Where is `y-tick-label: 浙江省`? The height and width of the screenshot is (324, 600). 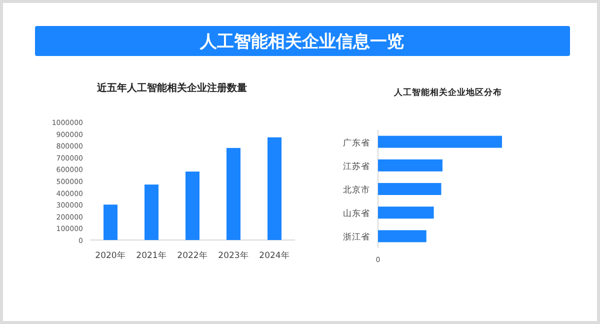 y-tick-label: 浙江省 is located at coordinates (356, 237).